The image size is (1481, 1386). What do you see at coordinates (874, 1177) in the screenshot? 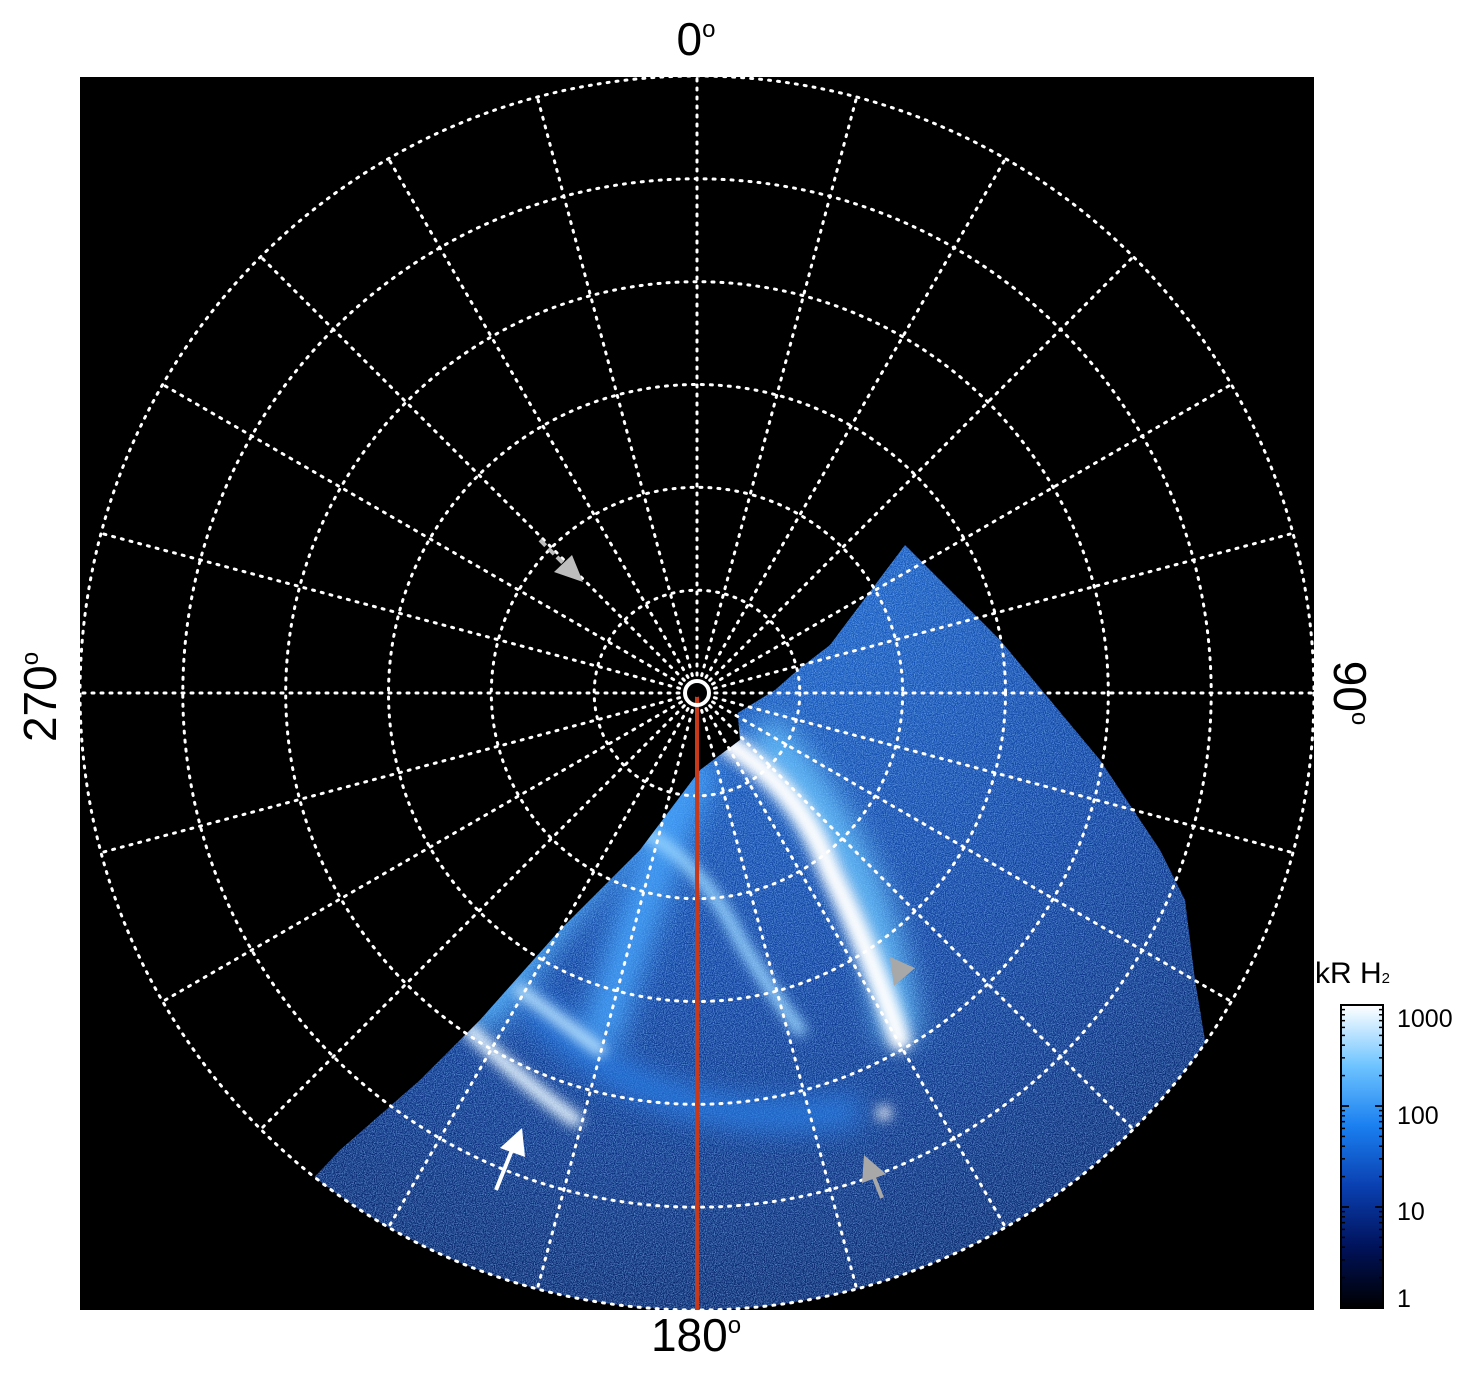
I see `gray-arrow-lower-right` at bounding box center [874, 1177].